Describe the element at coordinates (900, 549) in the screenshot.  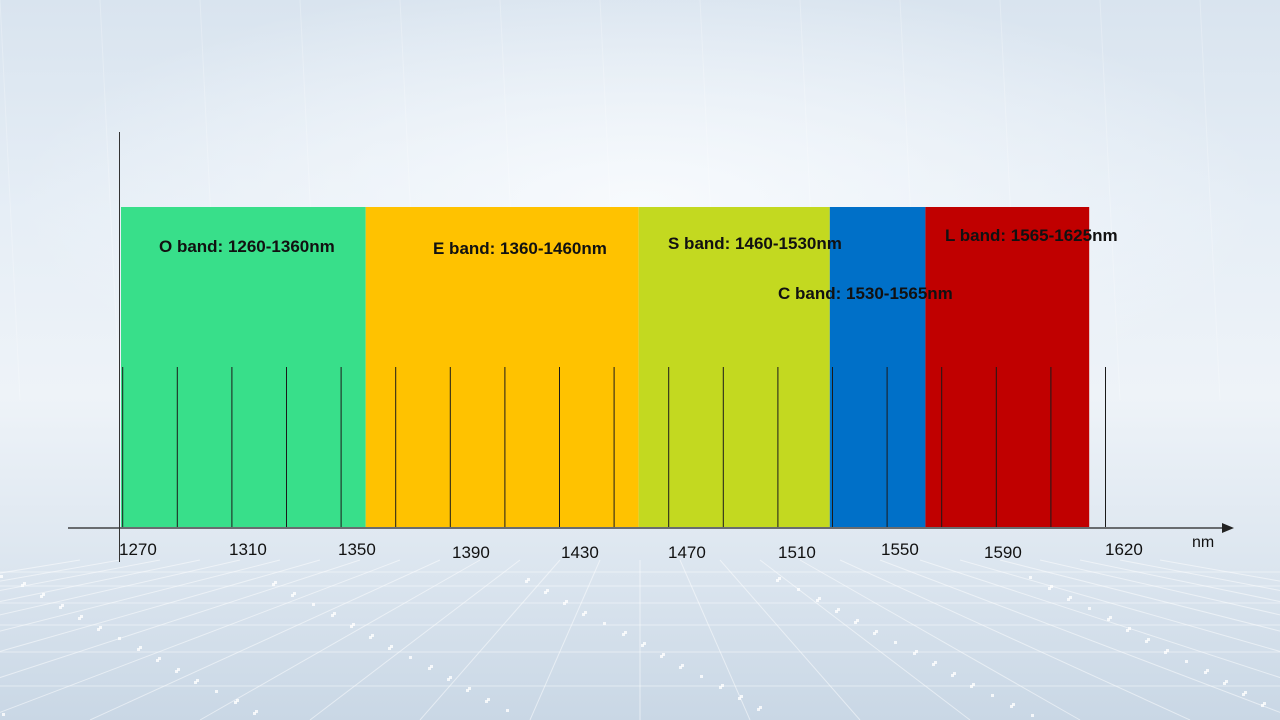
I see `tick-label: 1550` at that location.